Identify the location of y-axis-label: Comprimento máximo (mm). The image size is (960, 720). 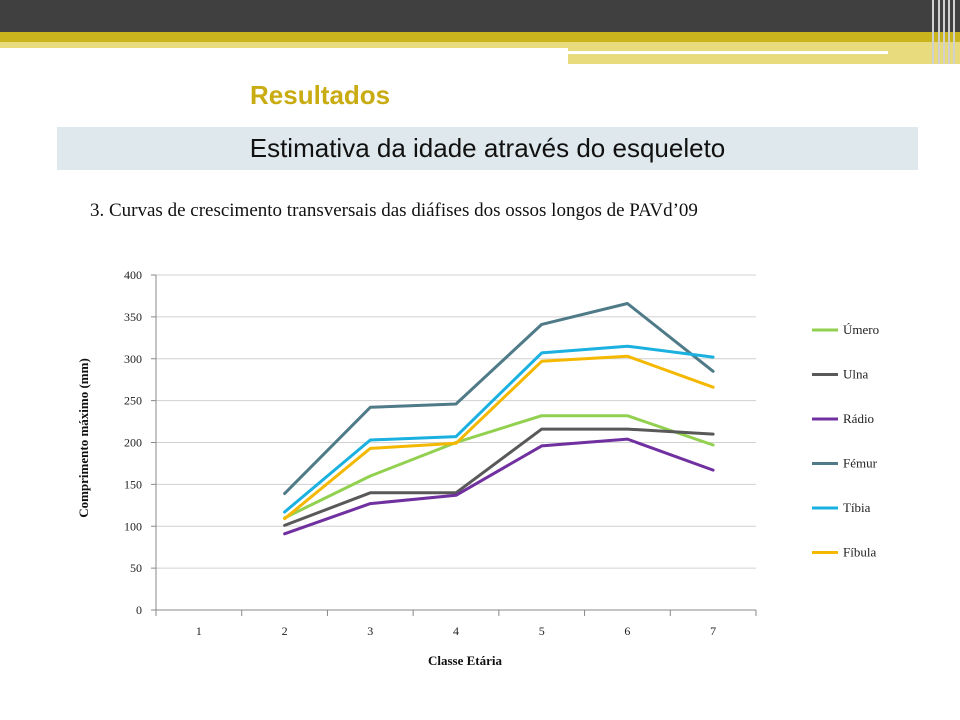
(83, 438).